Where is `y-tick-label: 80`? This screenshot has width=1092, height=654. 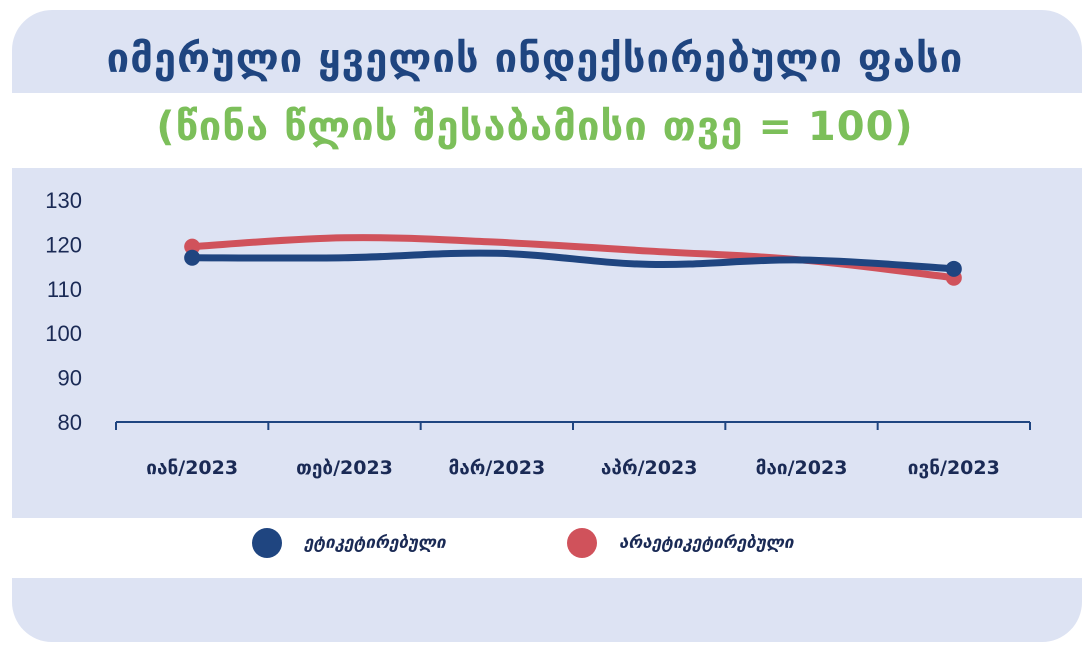 y-tick-label: 80 is located at coordinates (70, 422).